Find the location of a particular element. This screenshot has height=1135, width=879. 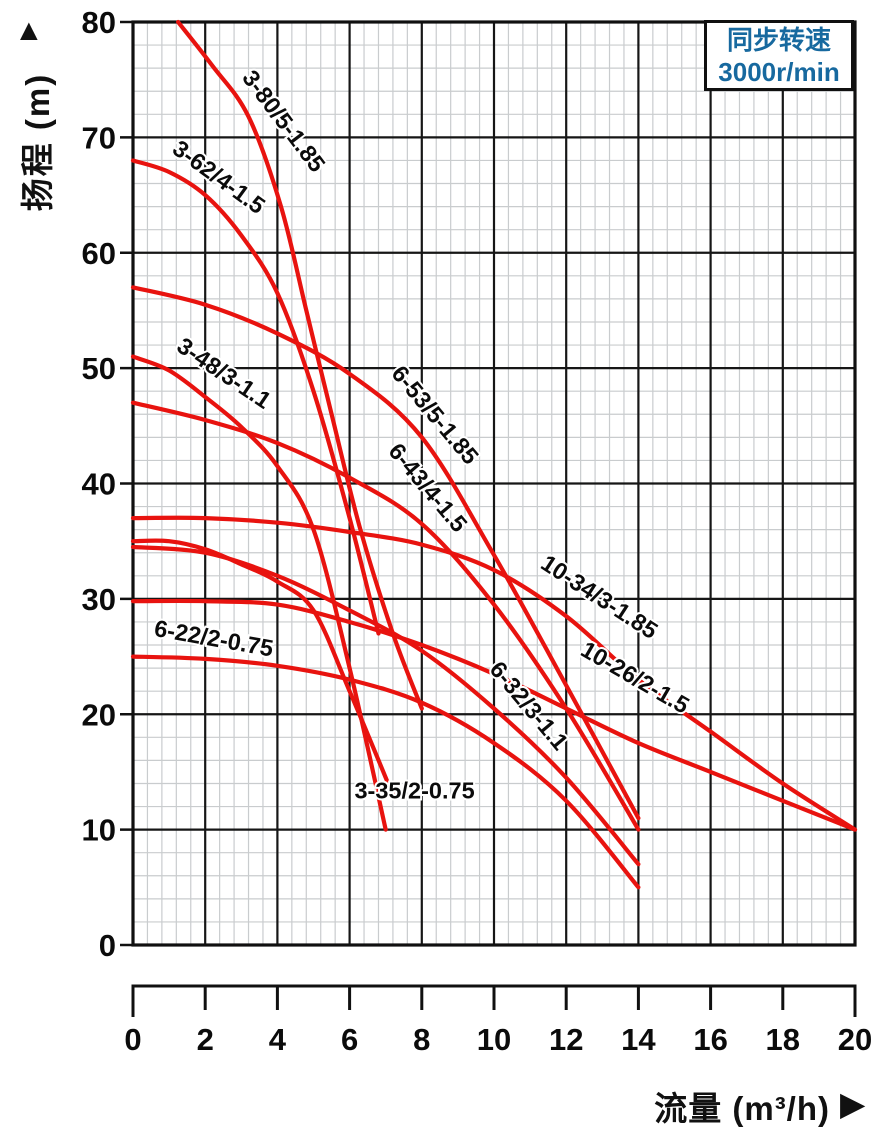

curve-label-10-34/3-1.85: 10-34/3-1.85 is located at coordinates (599, 597).